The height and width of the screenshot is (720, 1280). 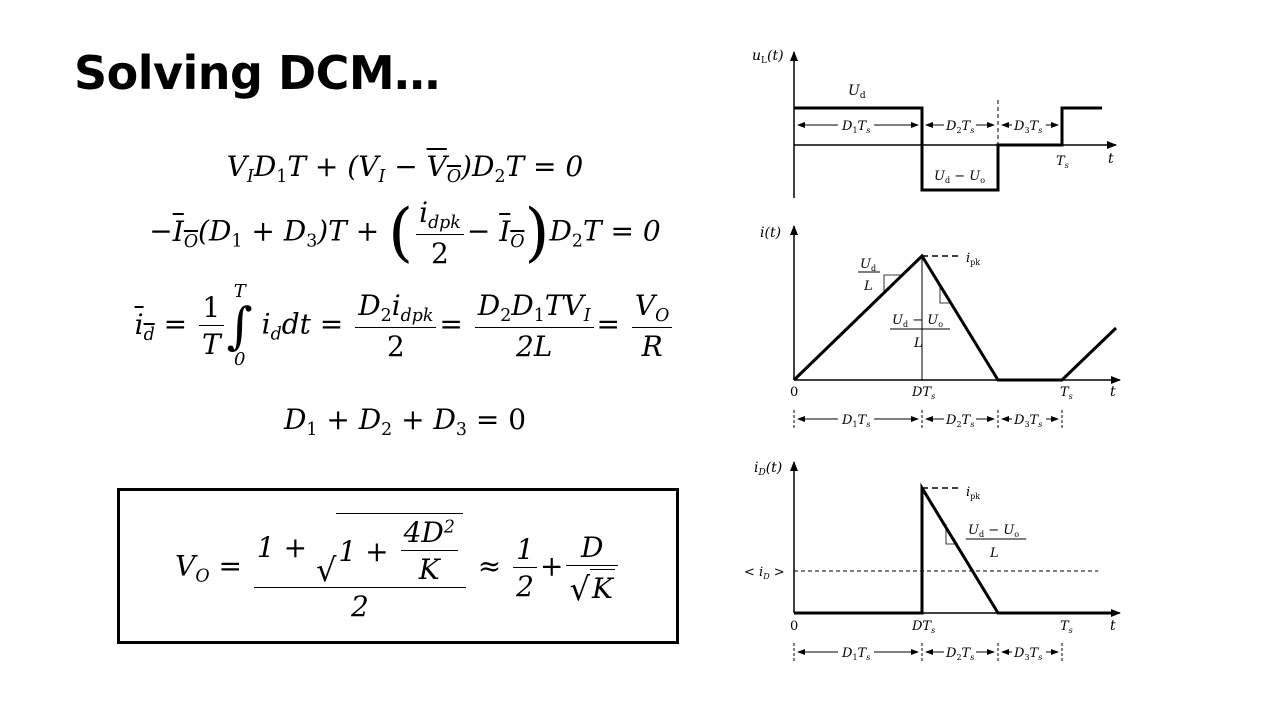 What do you see at coordinates (892, 283) in the screenshot?
I see `slope1-triangle` at bounding box center [892, 283].